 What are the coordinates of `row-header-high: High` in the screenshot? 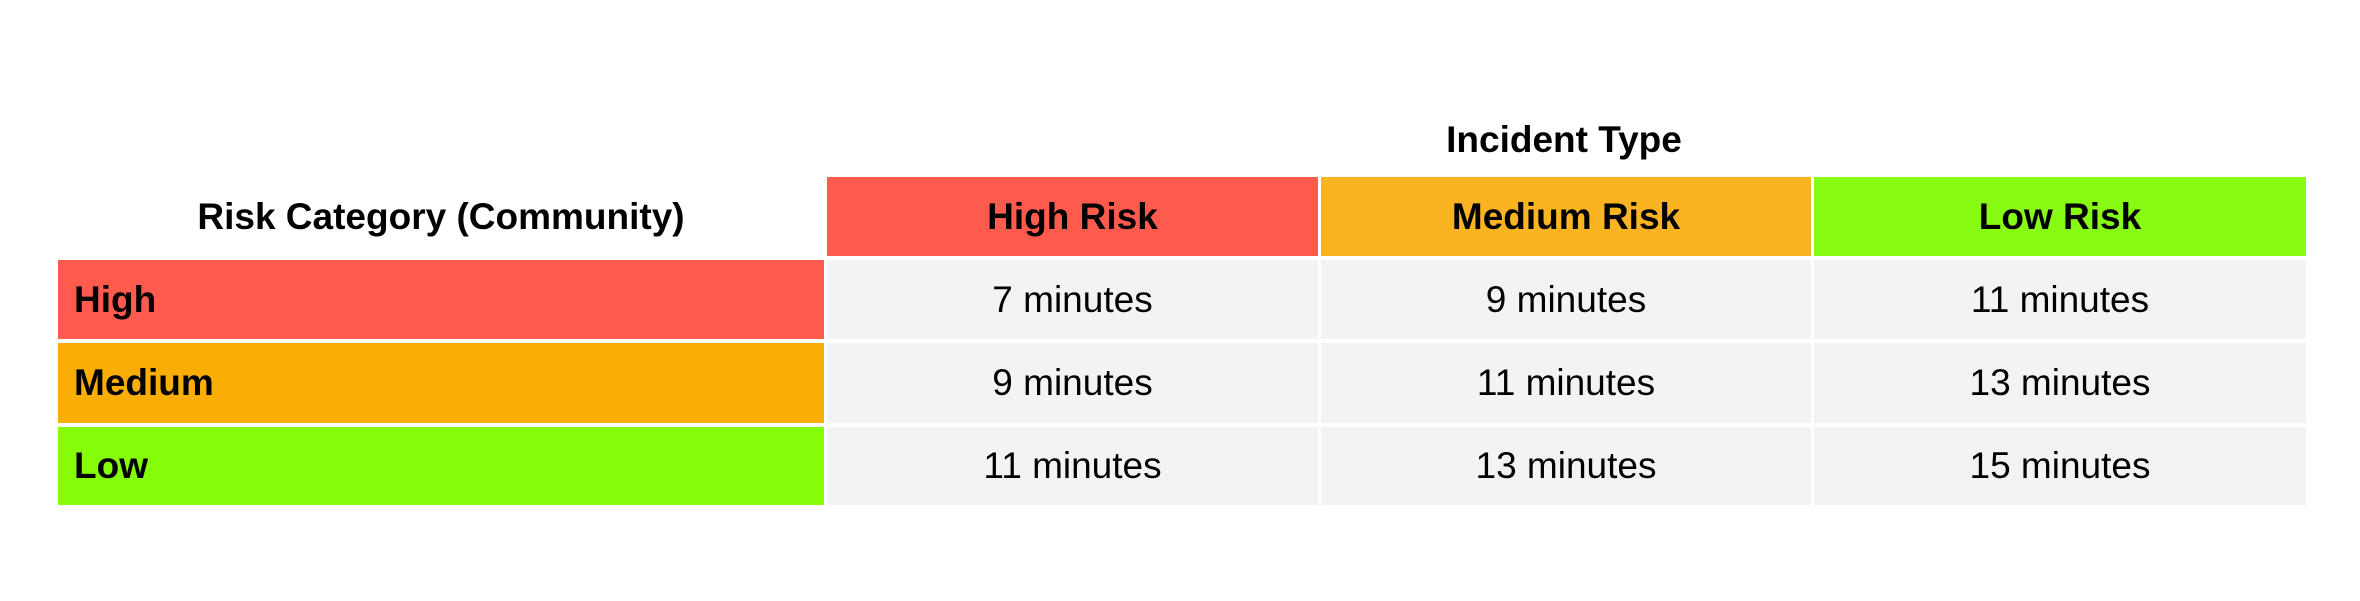 It's located at (441, 299).